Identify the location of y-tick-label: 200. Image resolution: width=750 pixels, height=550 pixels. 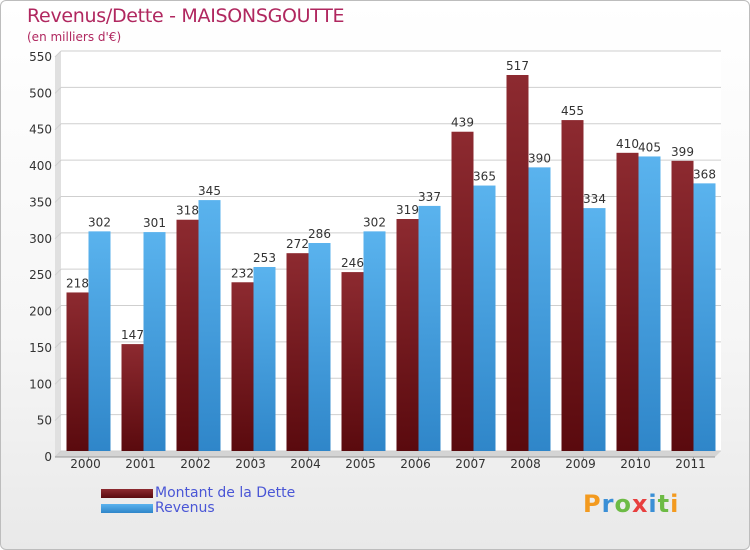
(40, 312).